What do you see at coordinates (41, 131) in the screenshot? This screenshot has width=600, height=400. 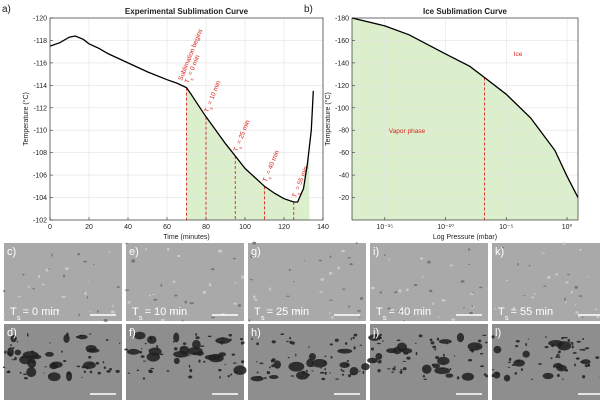 I see `y-tick-label: -110` at bounding box center [41, 131].